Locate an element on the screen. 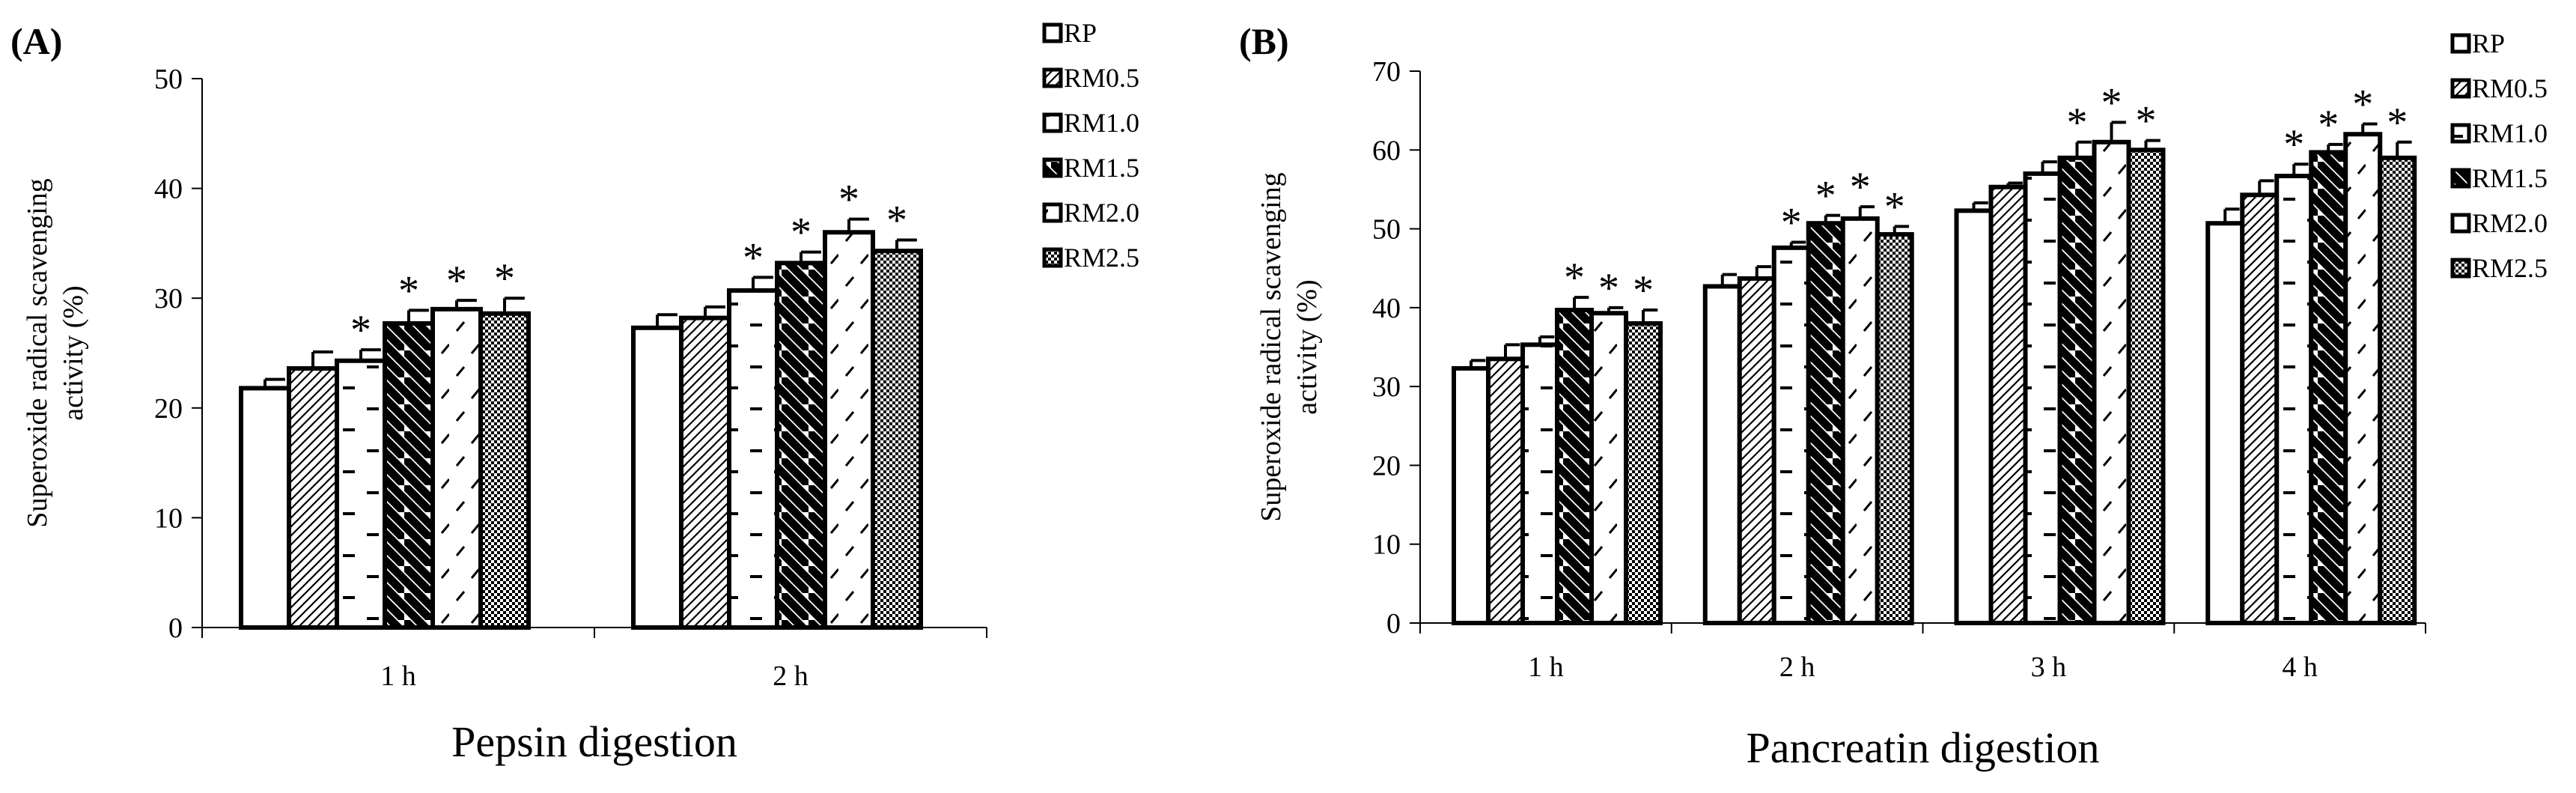  y-tick-label: 60 is located at coordinates (1386, 150).